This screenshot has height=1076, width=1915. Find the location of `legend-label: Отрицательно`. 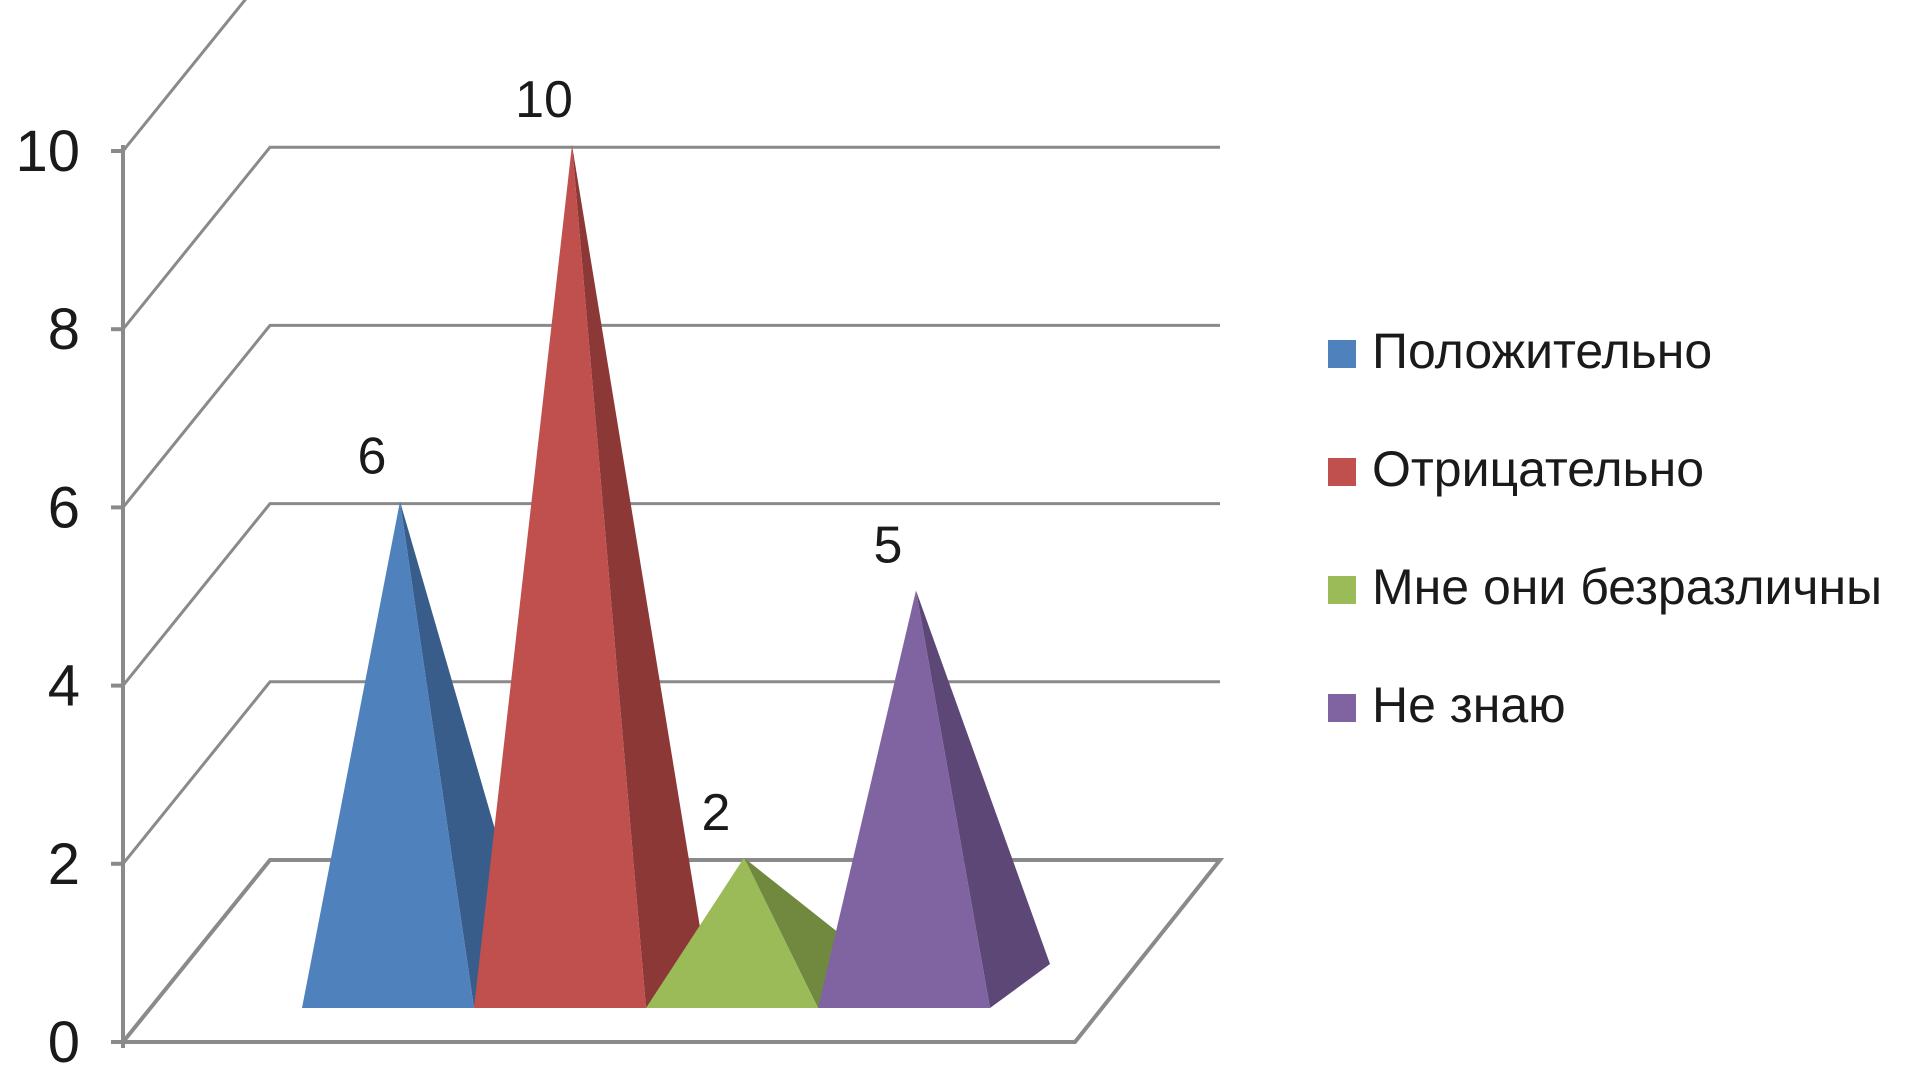

legend-label: Отрицательно is located at coordinates (1538, 469).